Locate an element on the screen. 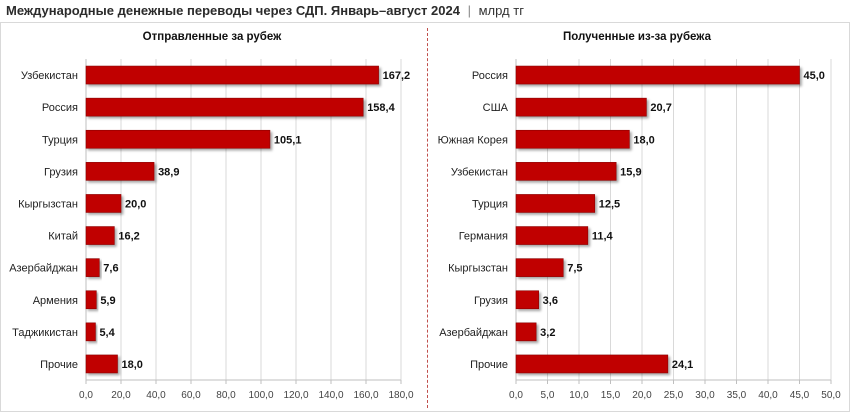 Image resolution: width=851 pixels, height=413 pixels. received-value-label: 18,0 is located at coordinates (643, 140).